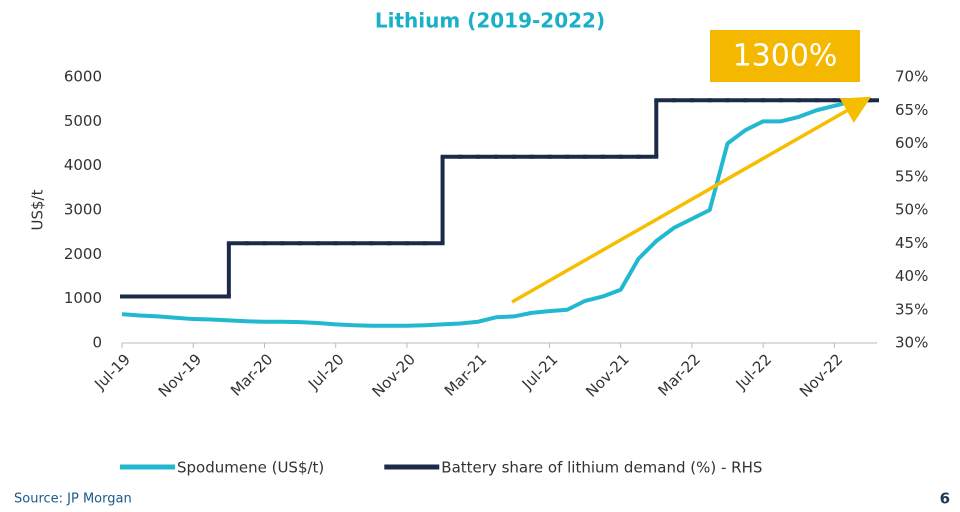  What do you see at coordinates (945, 499) in the screenshot?
I see `page-number: 6` at bounding box center [945, 499].